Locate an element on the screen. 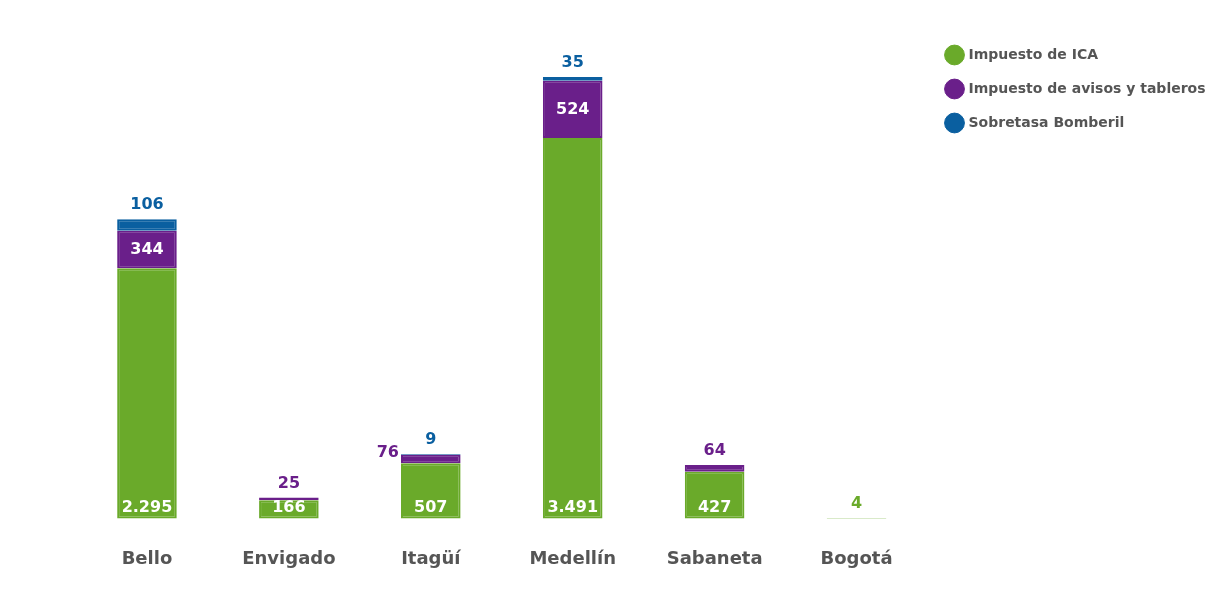 Image resolution: width=1232 pixels, height=608 pixels. x-tick-label: Bogotá is located at coordinates (856, 557).